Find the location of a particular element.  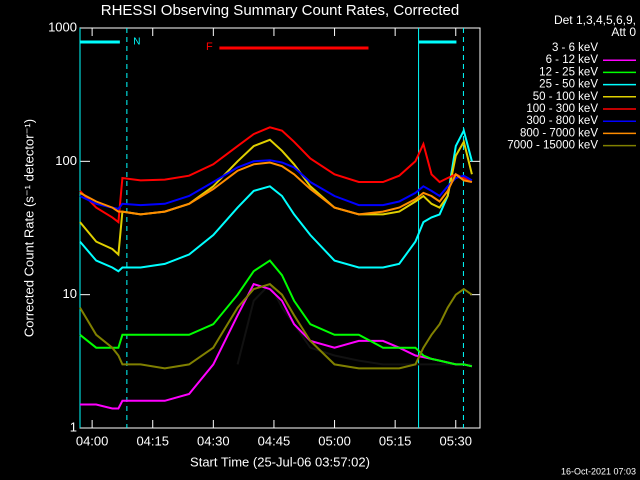

x-tick-label: 05:30 is located at coordinates (455, 440).